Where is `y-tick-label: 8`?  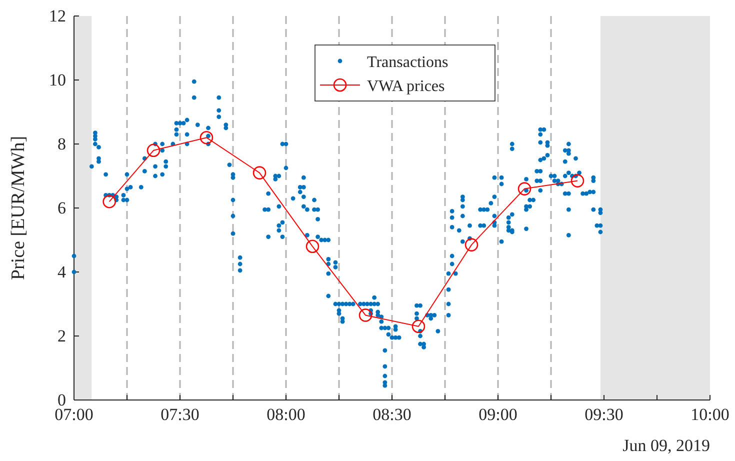 y-tick-label: 8 is located at coordinates (62, 144).